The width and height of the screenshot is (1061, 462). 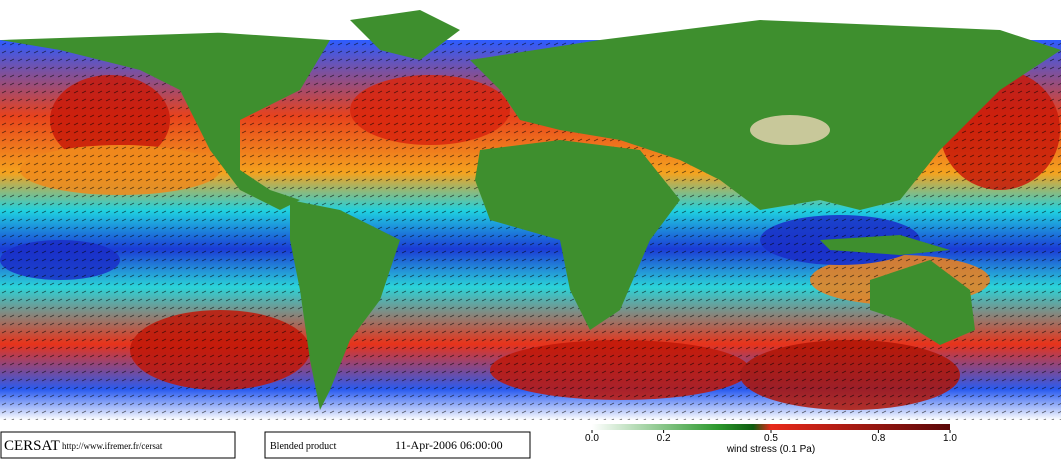 What do you see at coordinates (592, 438) in the screenshot?
I see `colorbar-tick-label: 0.0` at bounding box center [592, 438].